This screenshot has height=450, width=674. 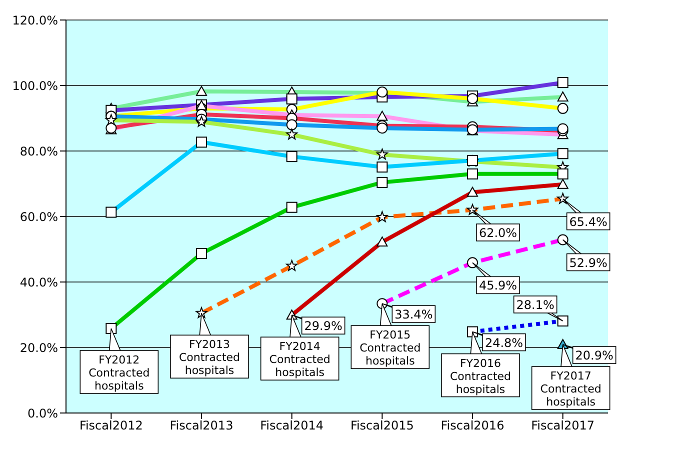 I want to click on data-label: 65.4%, so click(x=588, y=221).